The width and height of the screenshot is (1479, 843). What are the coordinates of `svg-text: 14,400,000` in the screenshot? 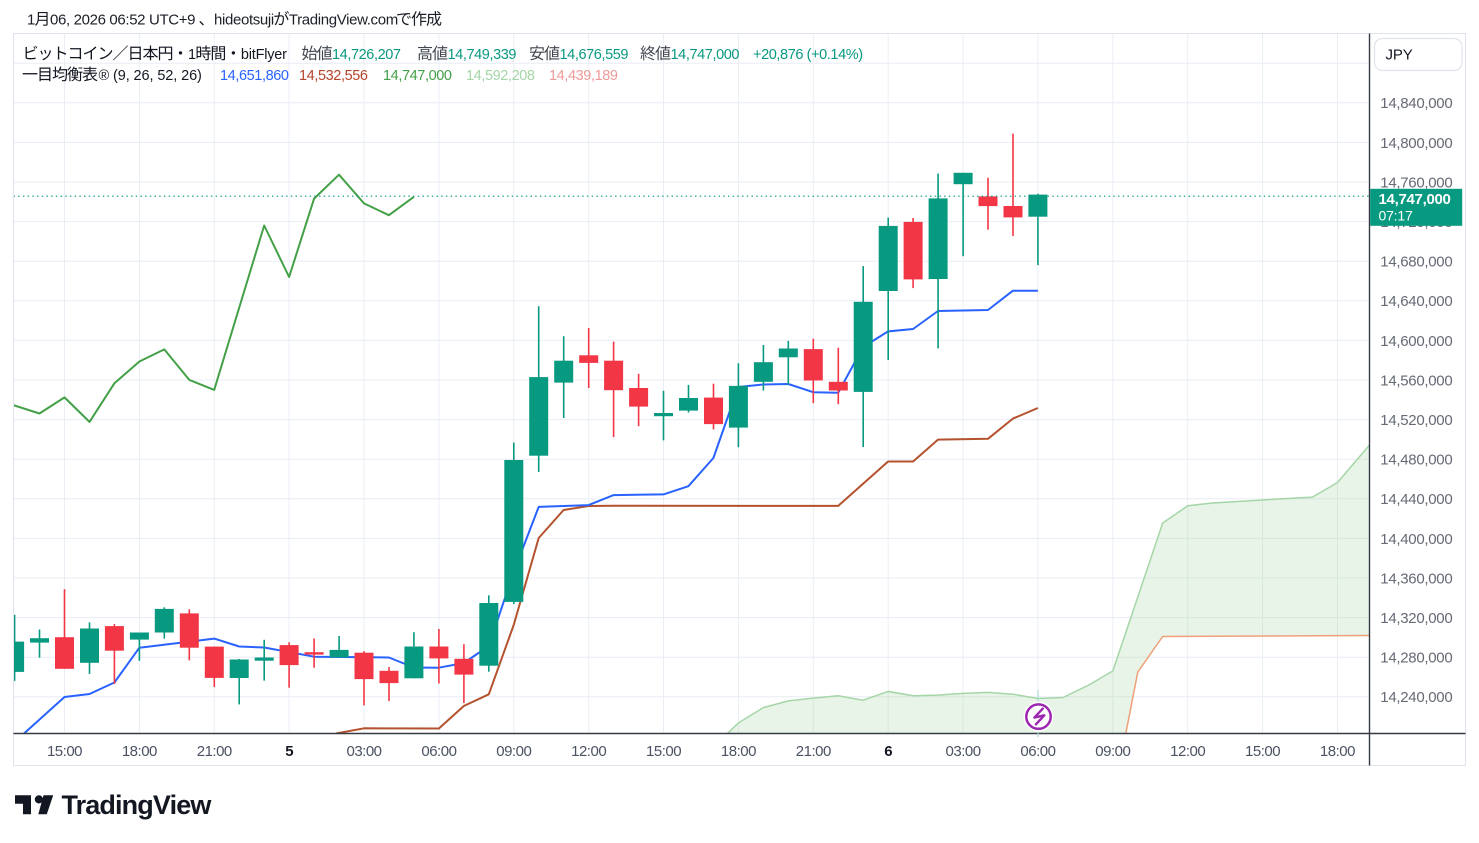 It's located at (1416, 539).